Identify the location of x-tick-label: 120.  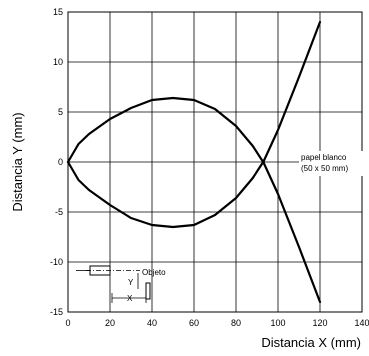
(319, 323).